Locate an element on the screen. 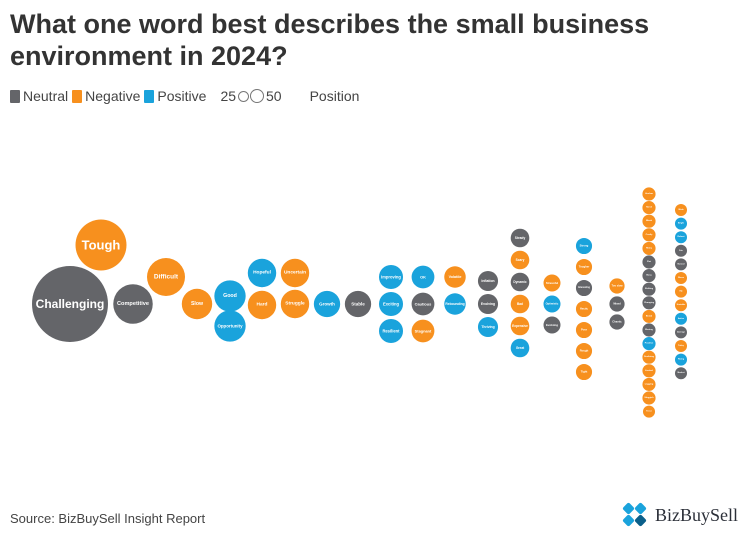 The width and height of the screenshot is (750, 543). bubble-unclear is located at coordinates (649, 194).